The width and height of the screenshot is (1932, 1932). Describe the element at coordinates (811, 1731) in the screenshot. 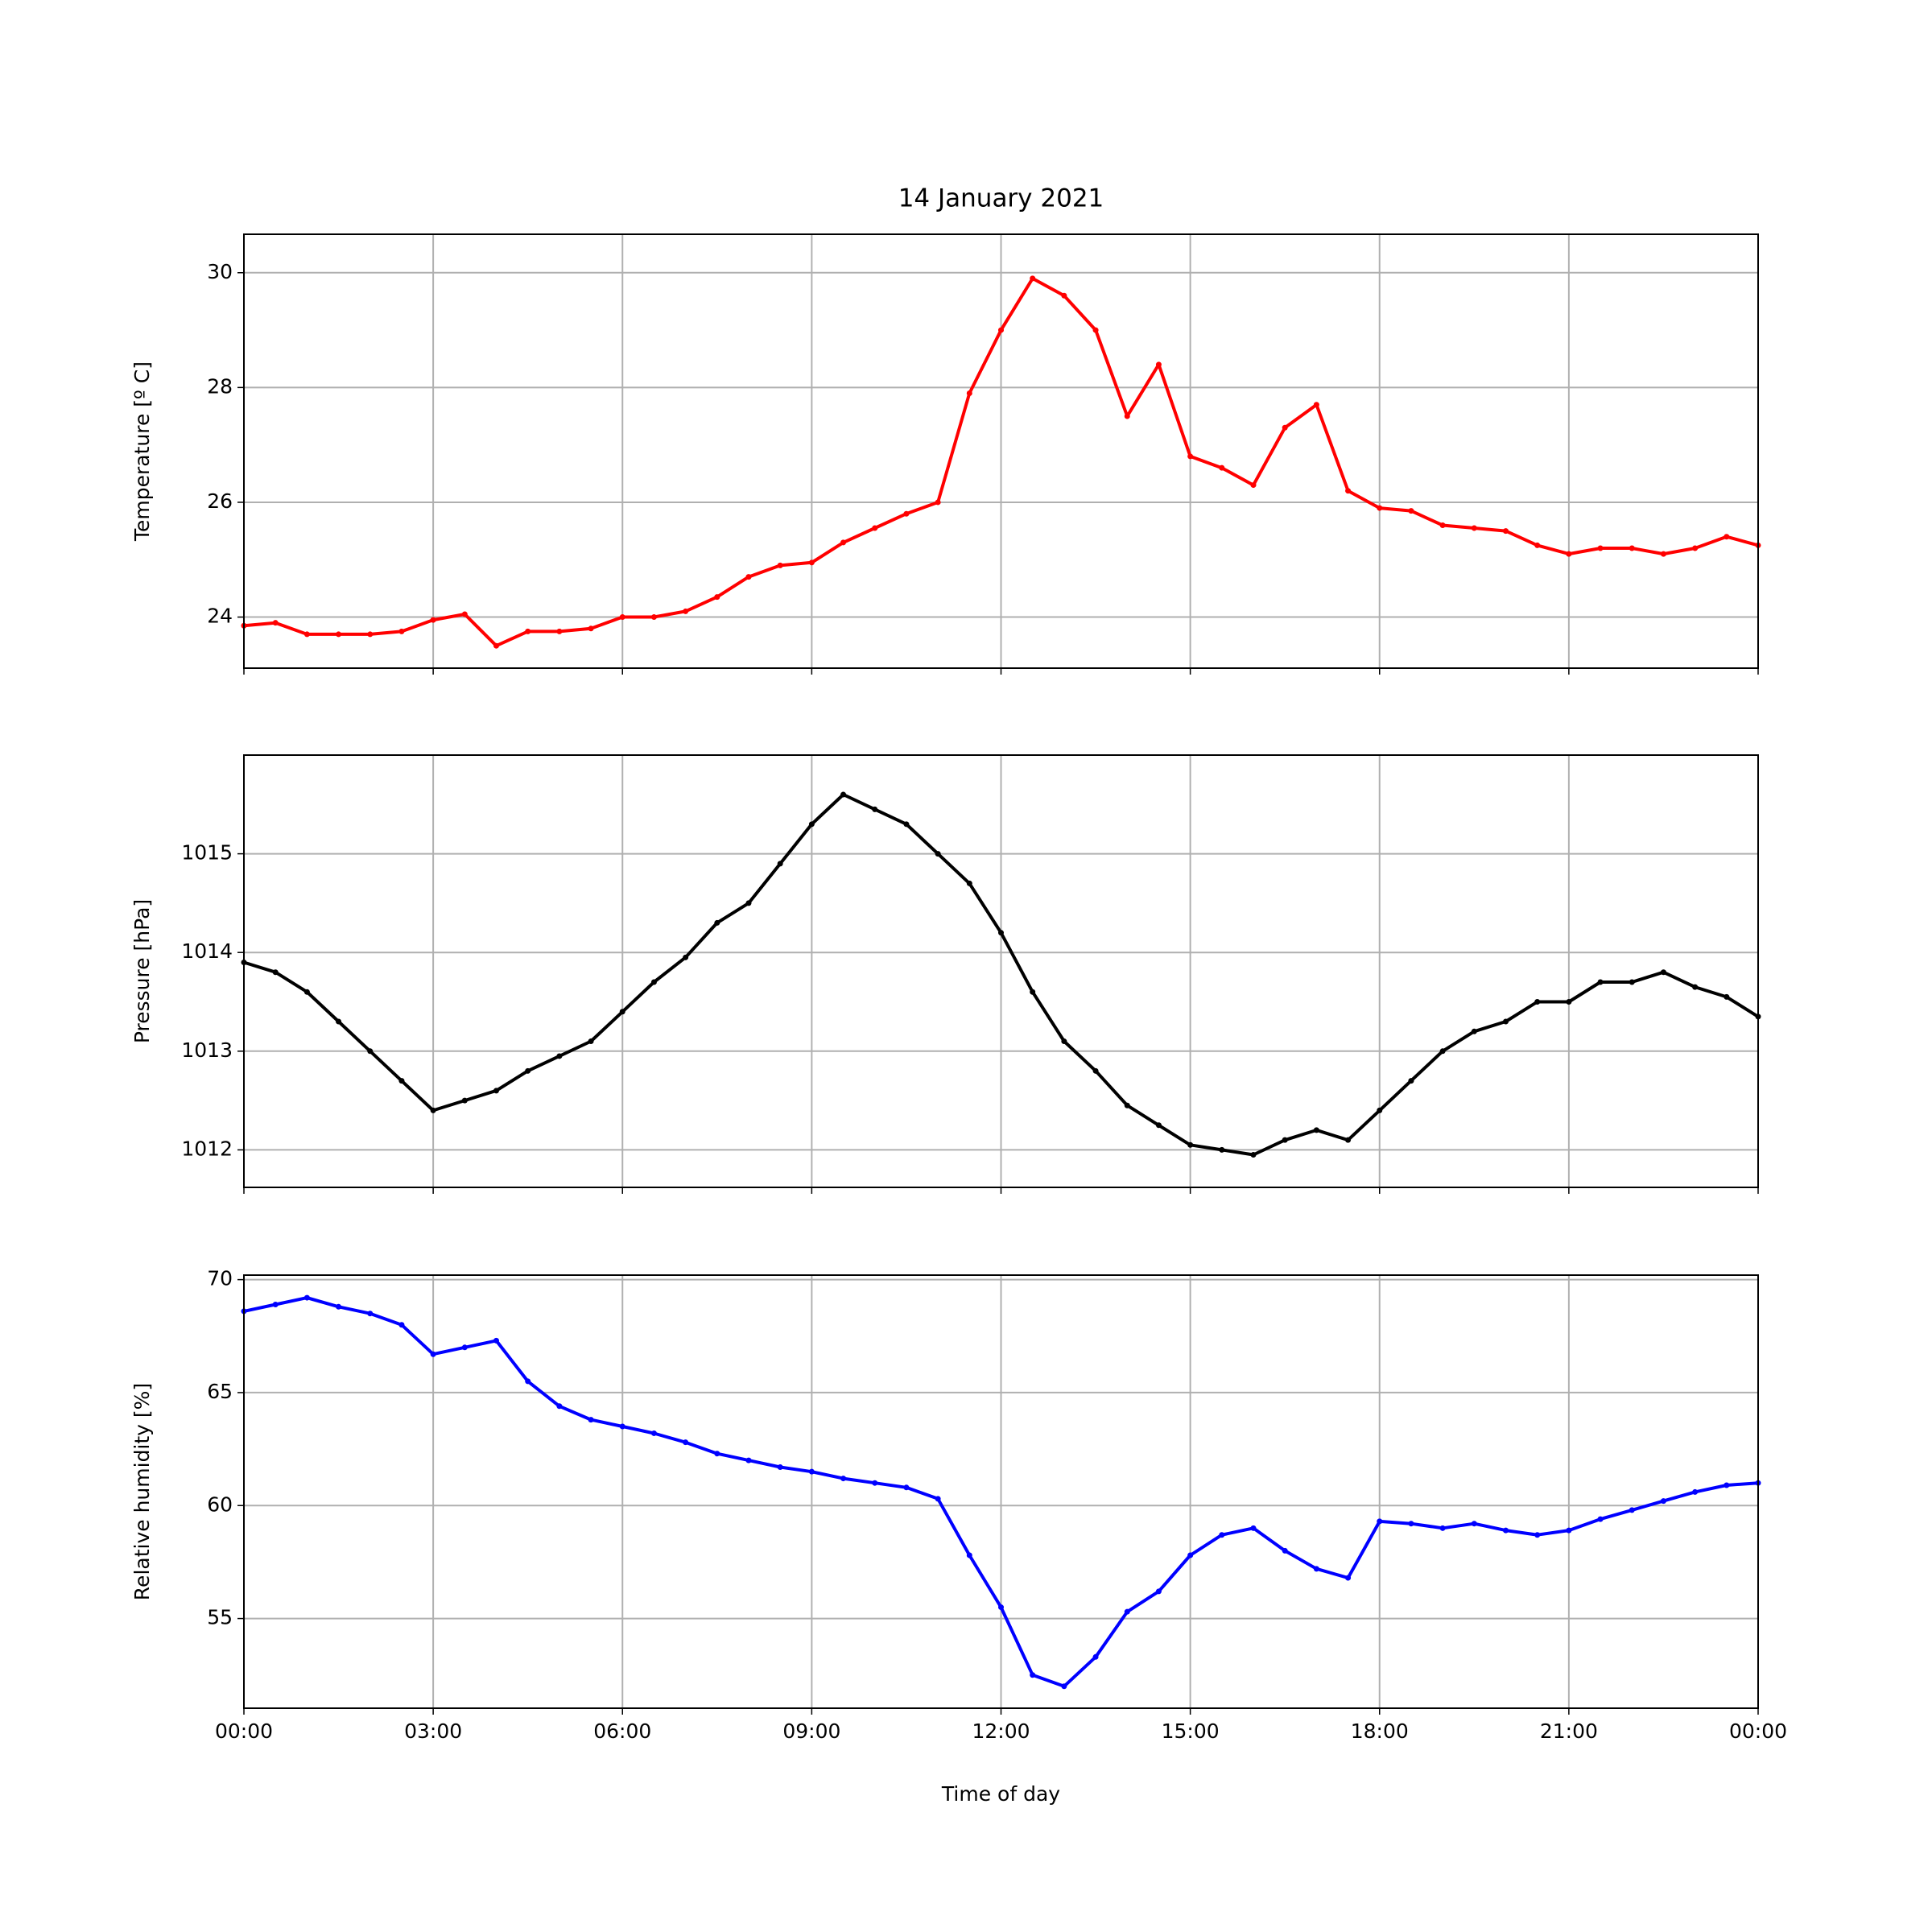

I see `x-tick-label: 09:00` at that location.